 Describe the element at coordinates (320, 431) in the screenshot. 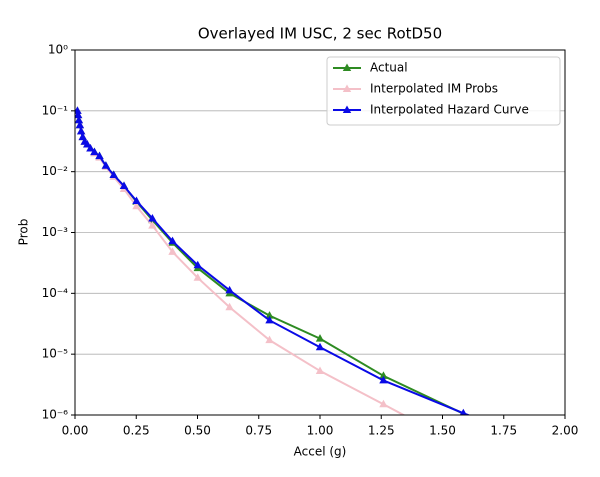

I see `x-tick-label: 1.00` at that location.